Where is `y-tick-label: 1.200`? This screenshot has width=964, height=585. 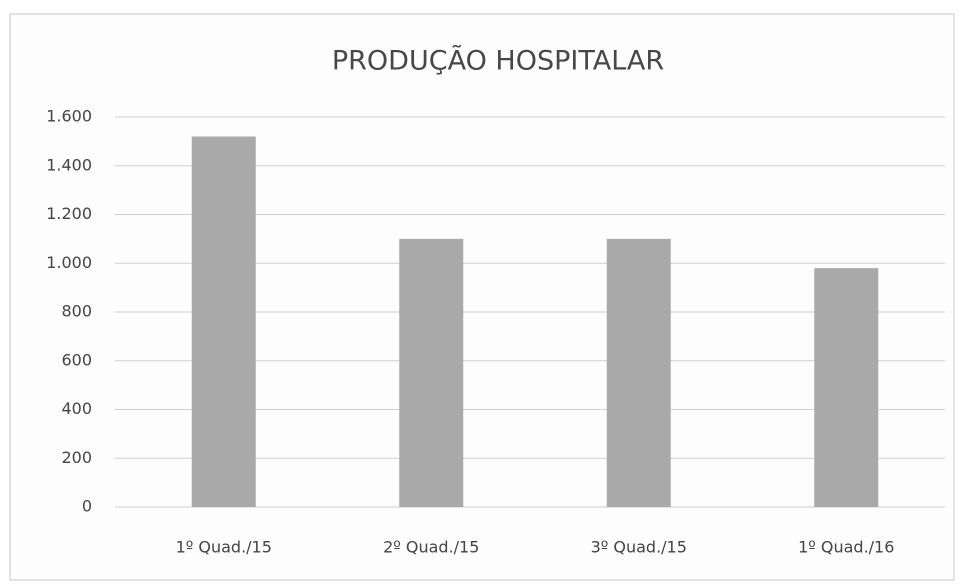
y-tick-label: 1.200 is located at coordinates (69, 213).